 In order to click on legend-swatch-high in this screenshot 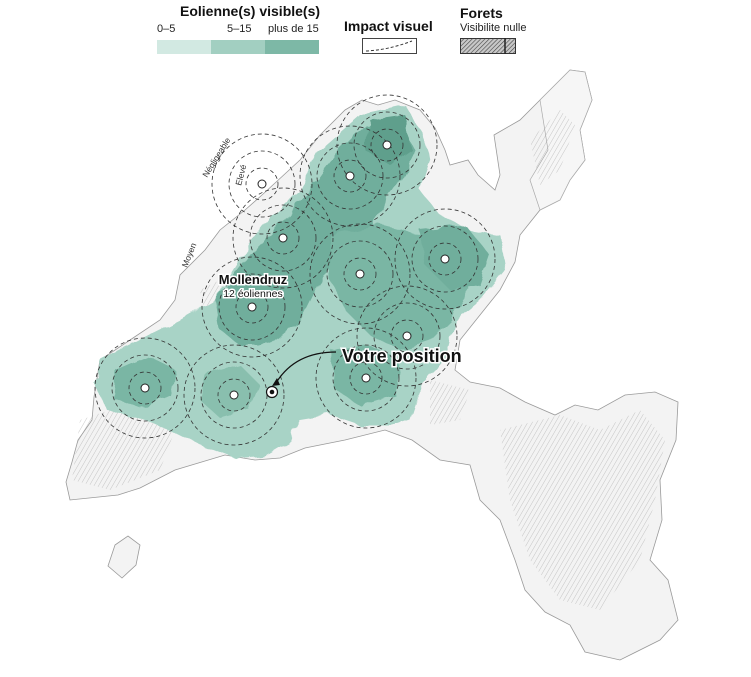, I will do `click(292, 47)`.